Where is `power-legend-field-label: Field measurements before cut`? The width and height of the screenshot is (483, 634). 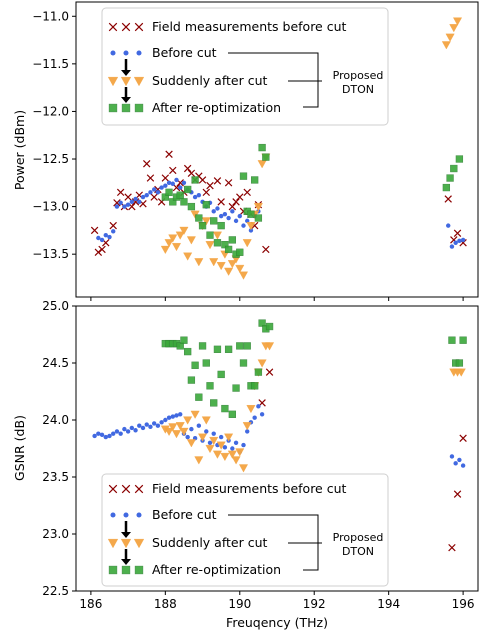
power-legend-field-label: Field measurements before cut is located at coordinates (249, 26).